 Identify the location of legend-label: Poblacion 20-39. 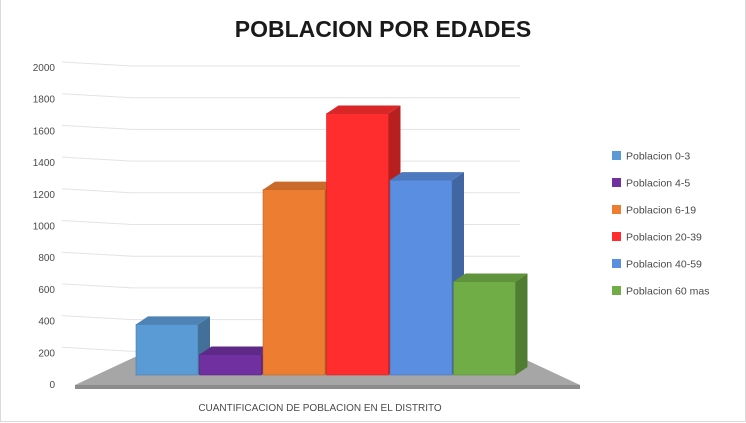
(664, 238).